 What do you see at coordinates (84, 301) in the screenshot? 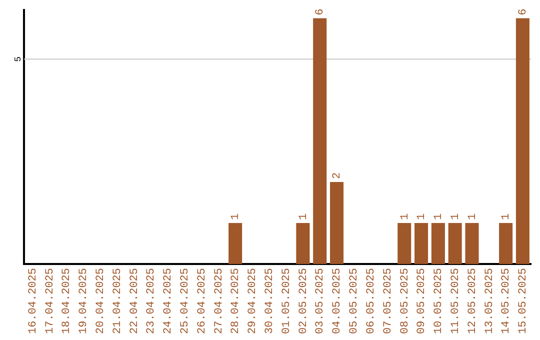
I see `x-tick-label: 19.04.2025` at bounding box center [84, 301].